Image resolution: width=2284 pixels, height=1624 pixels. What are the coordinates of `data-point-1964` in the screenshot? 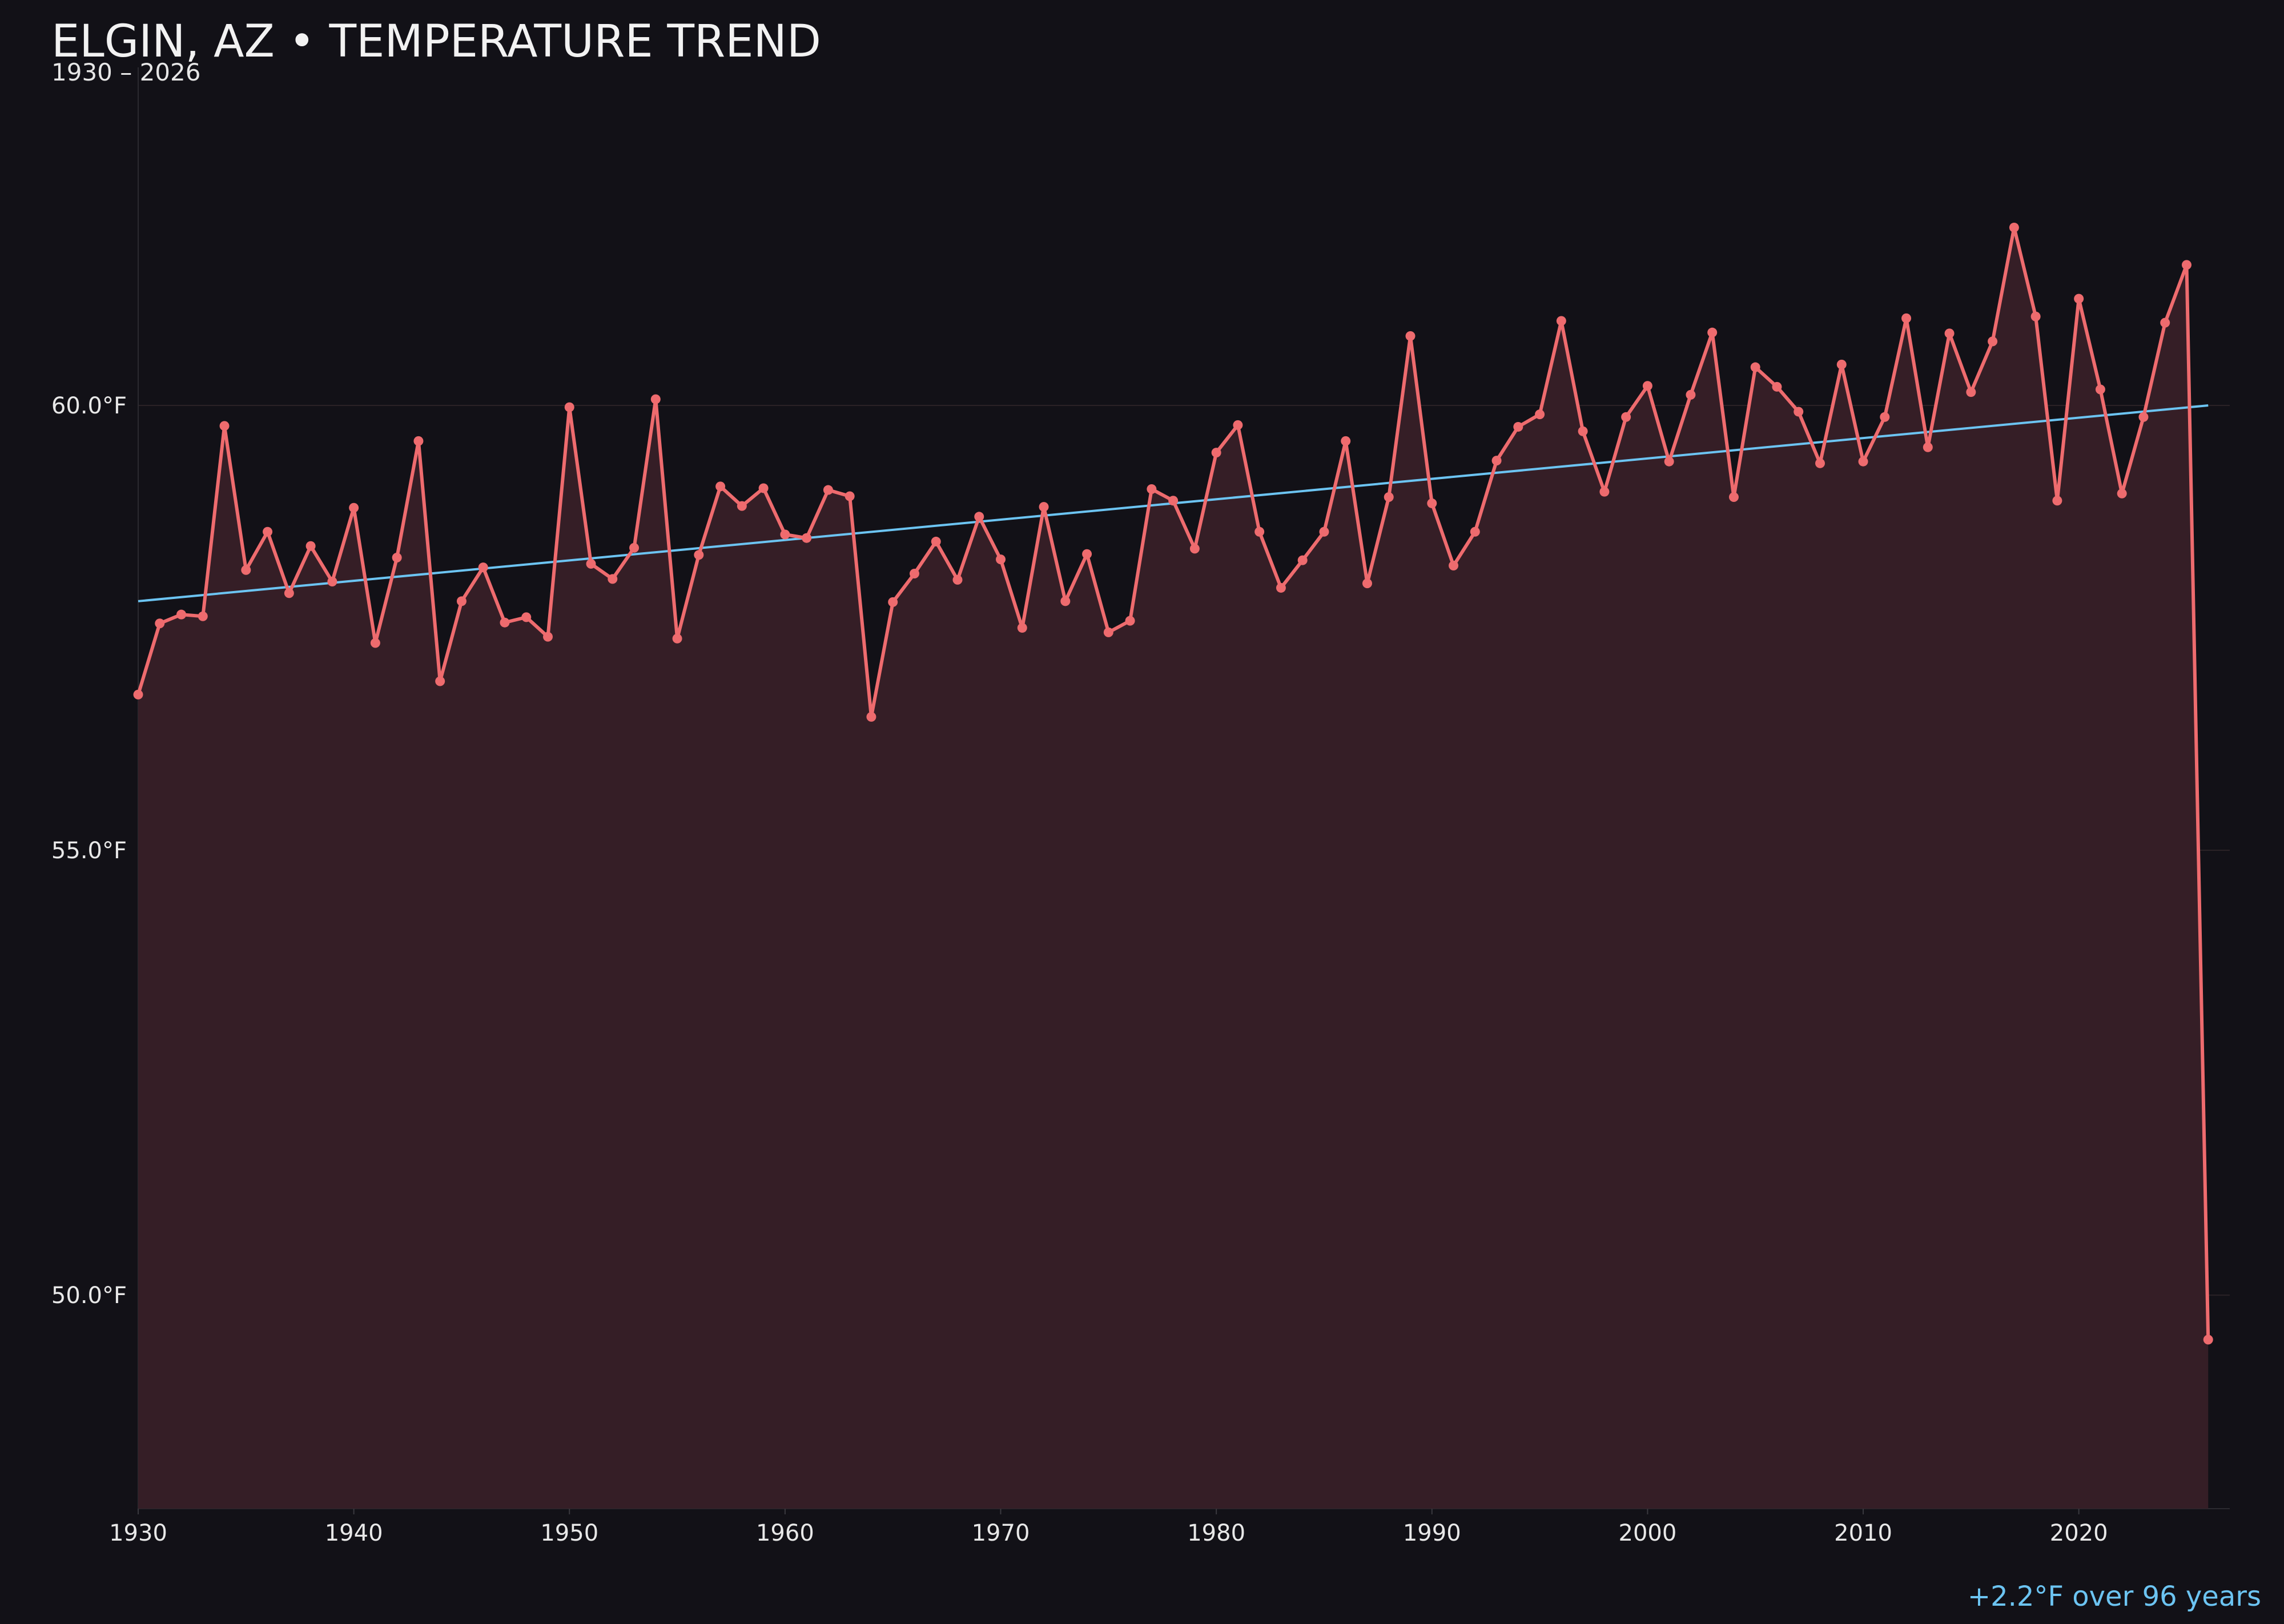 It's located at (871, 716).